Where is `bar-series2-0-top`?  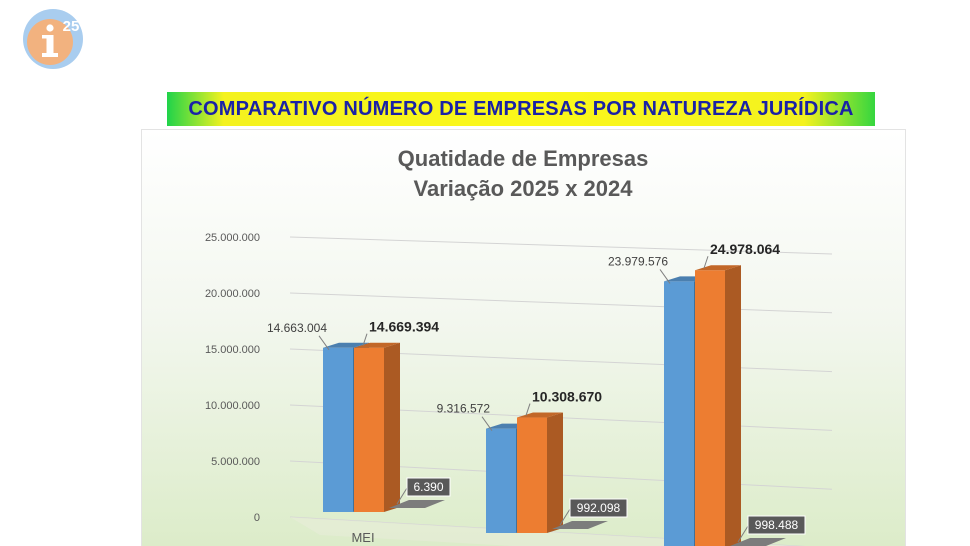 bar-series2-0-top is located at coordinates (377, 345).